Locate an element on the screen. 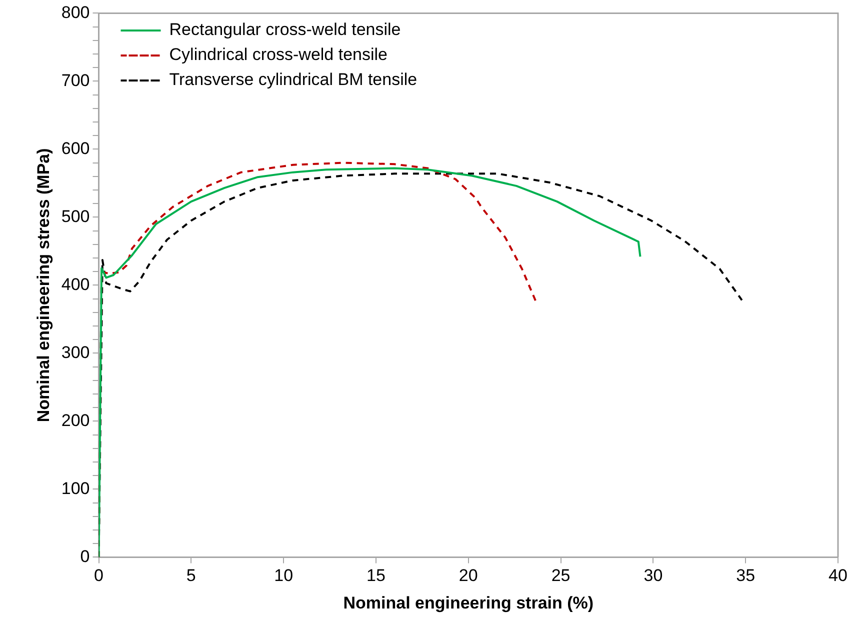 Image resolution: width=854 pixels, height=626 pixels. y-tick-label: 700 is located at coordinates (75, 80).